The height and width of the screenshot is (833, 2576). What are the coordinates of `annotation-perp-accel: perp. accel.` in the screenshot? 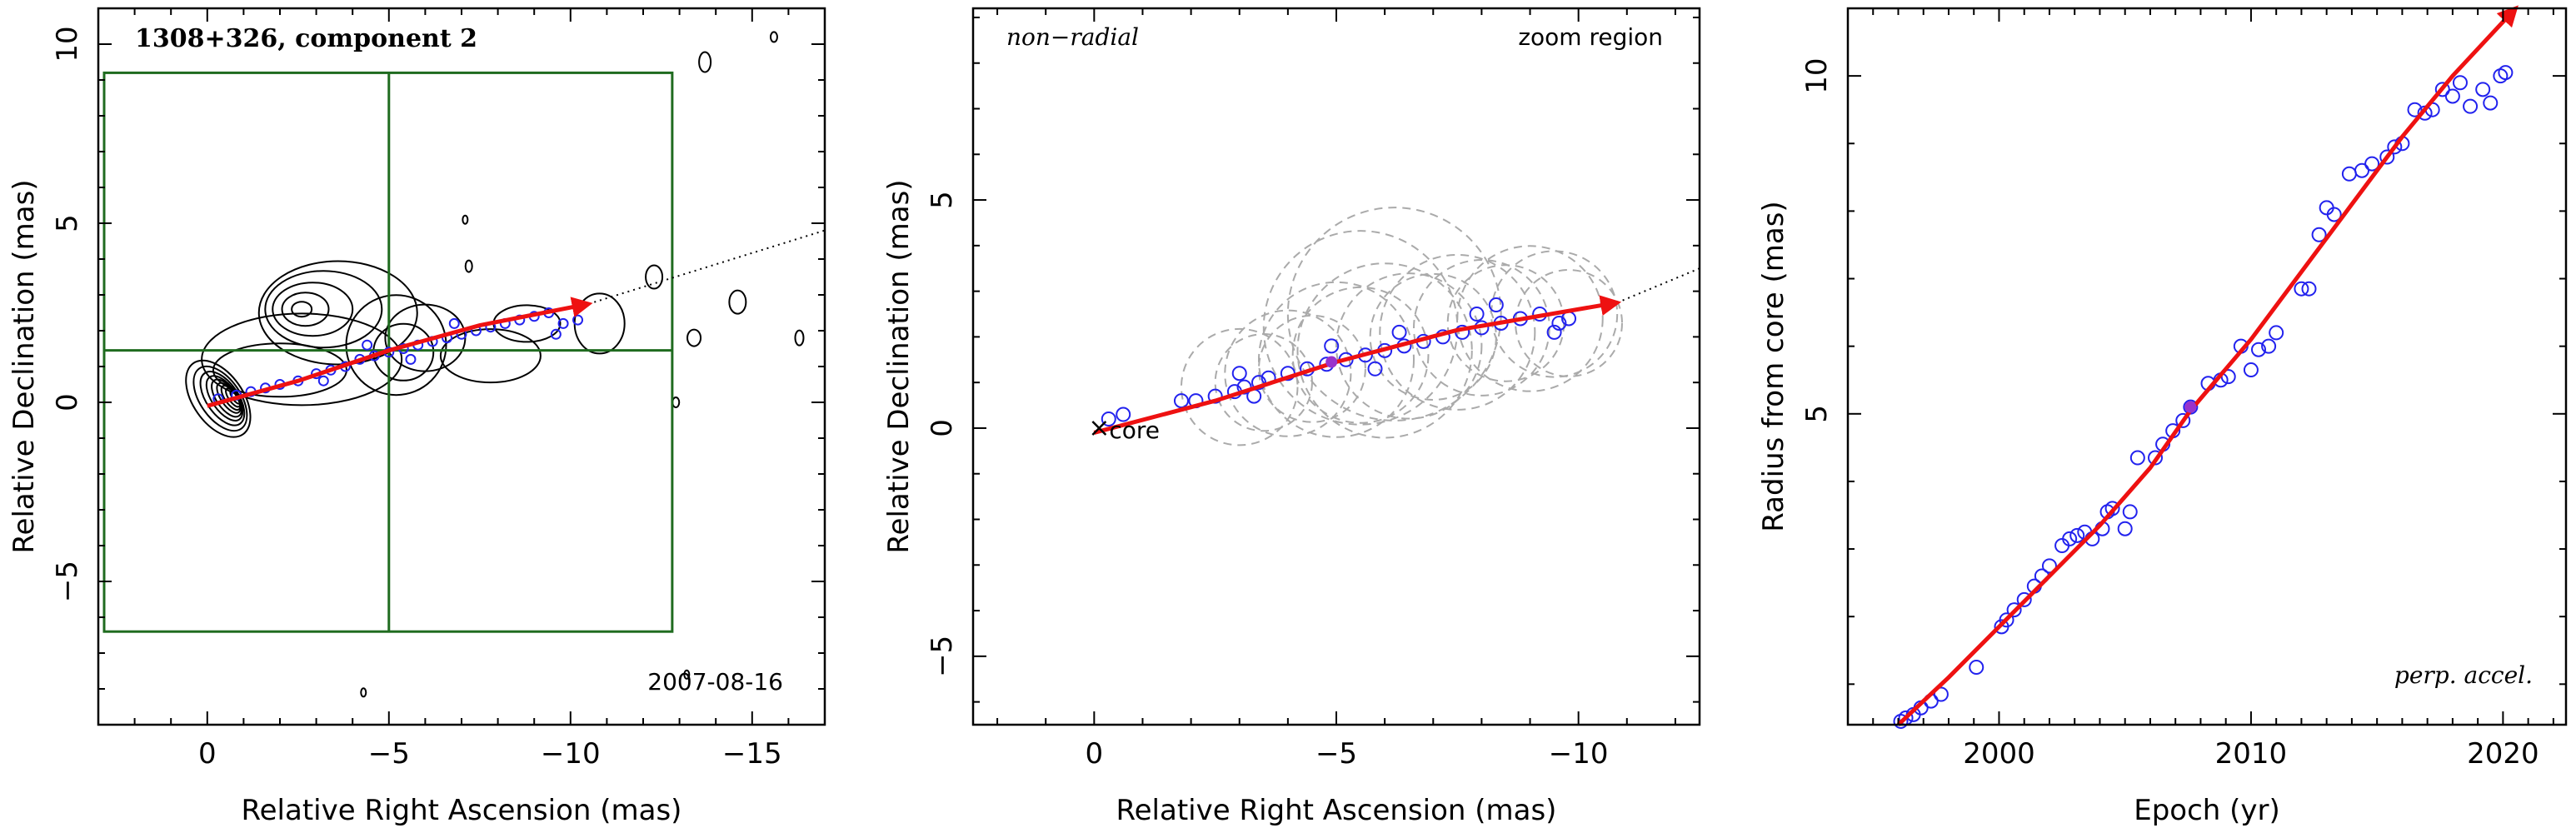 It's located at (2463, 675).